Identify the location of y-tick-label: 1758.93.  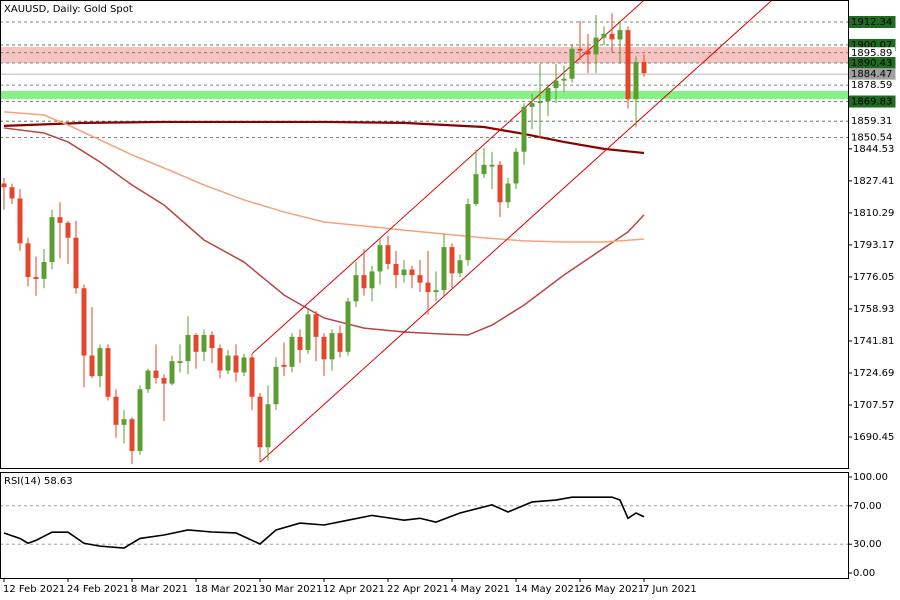
(873, 309).